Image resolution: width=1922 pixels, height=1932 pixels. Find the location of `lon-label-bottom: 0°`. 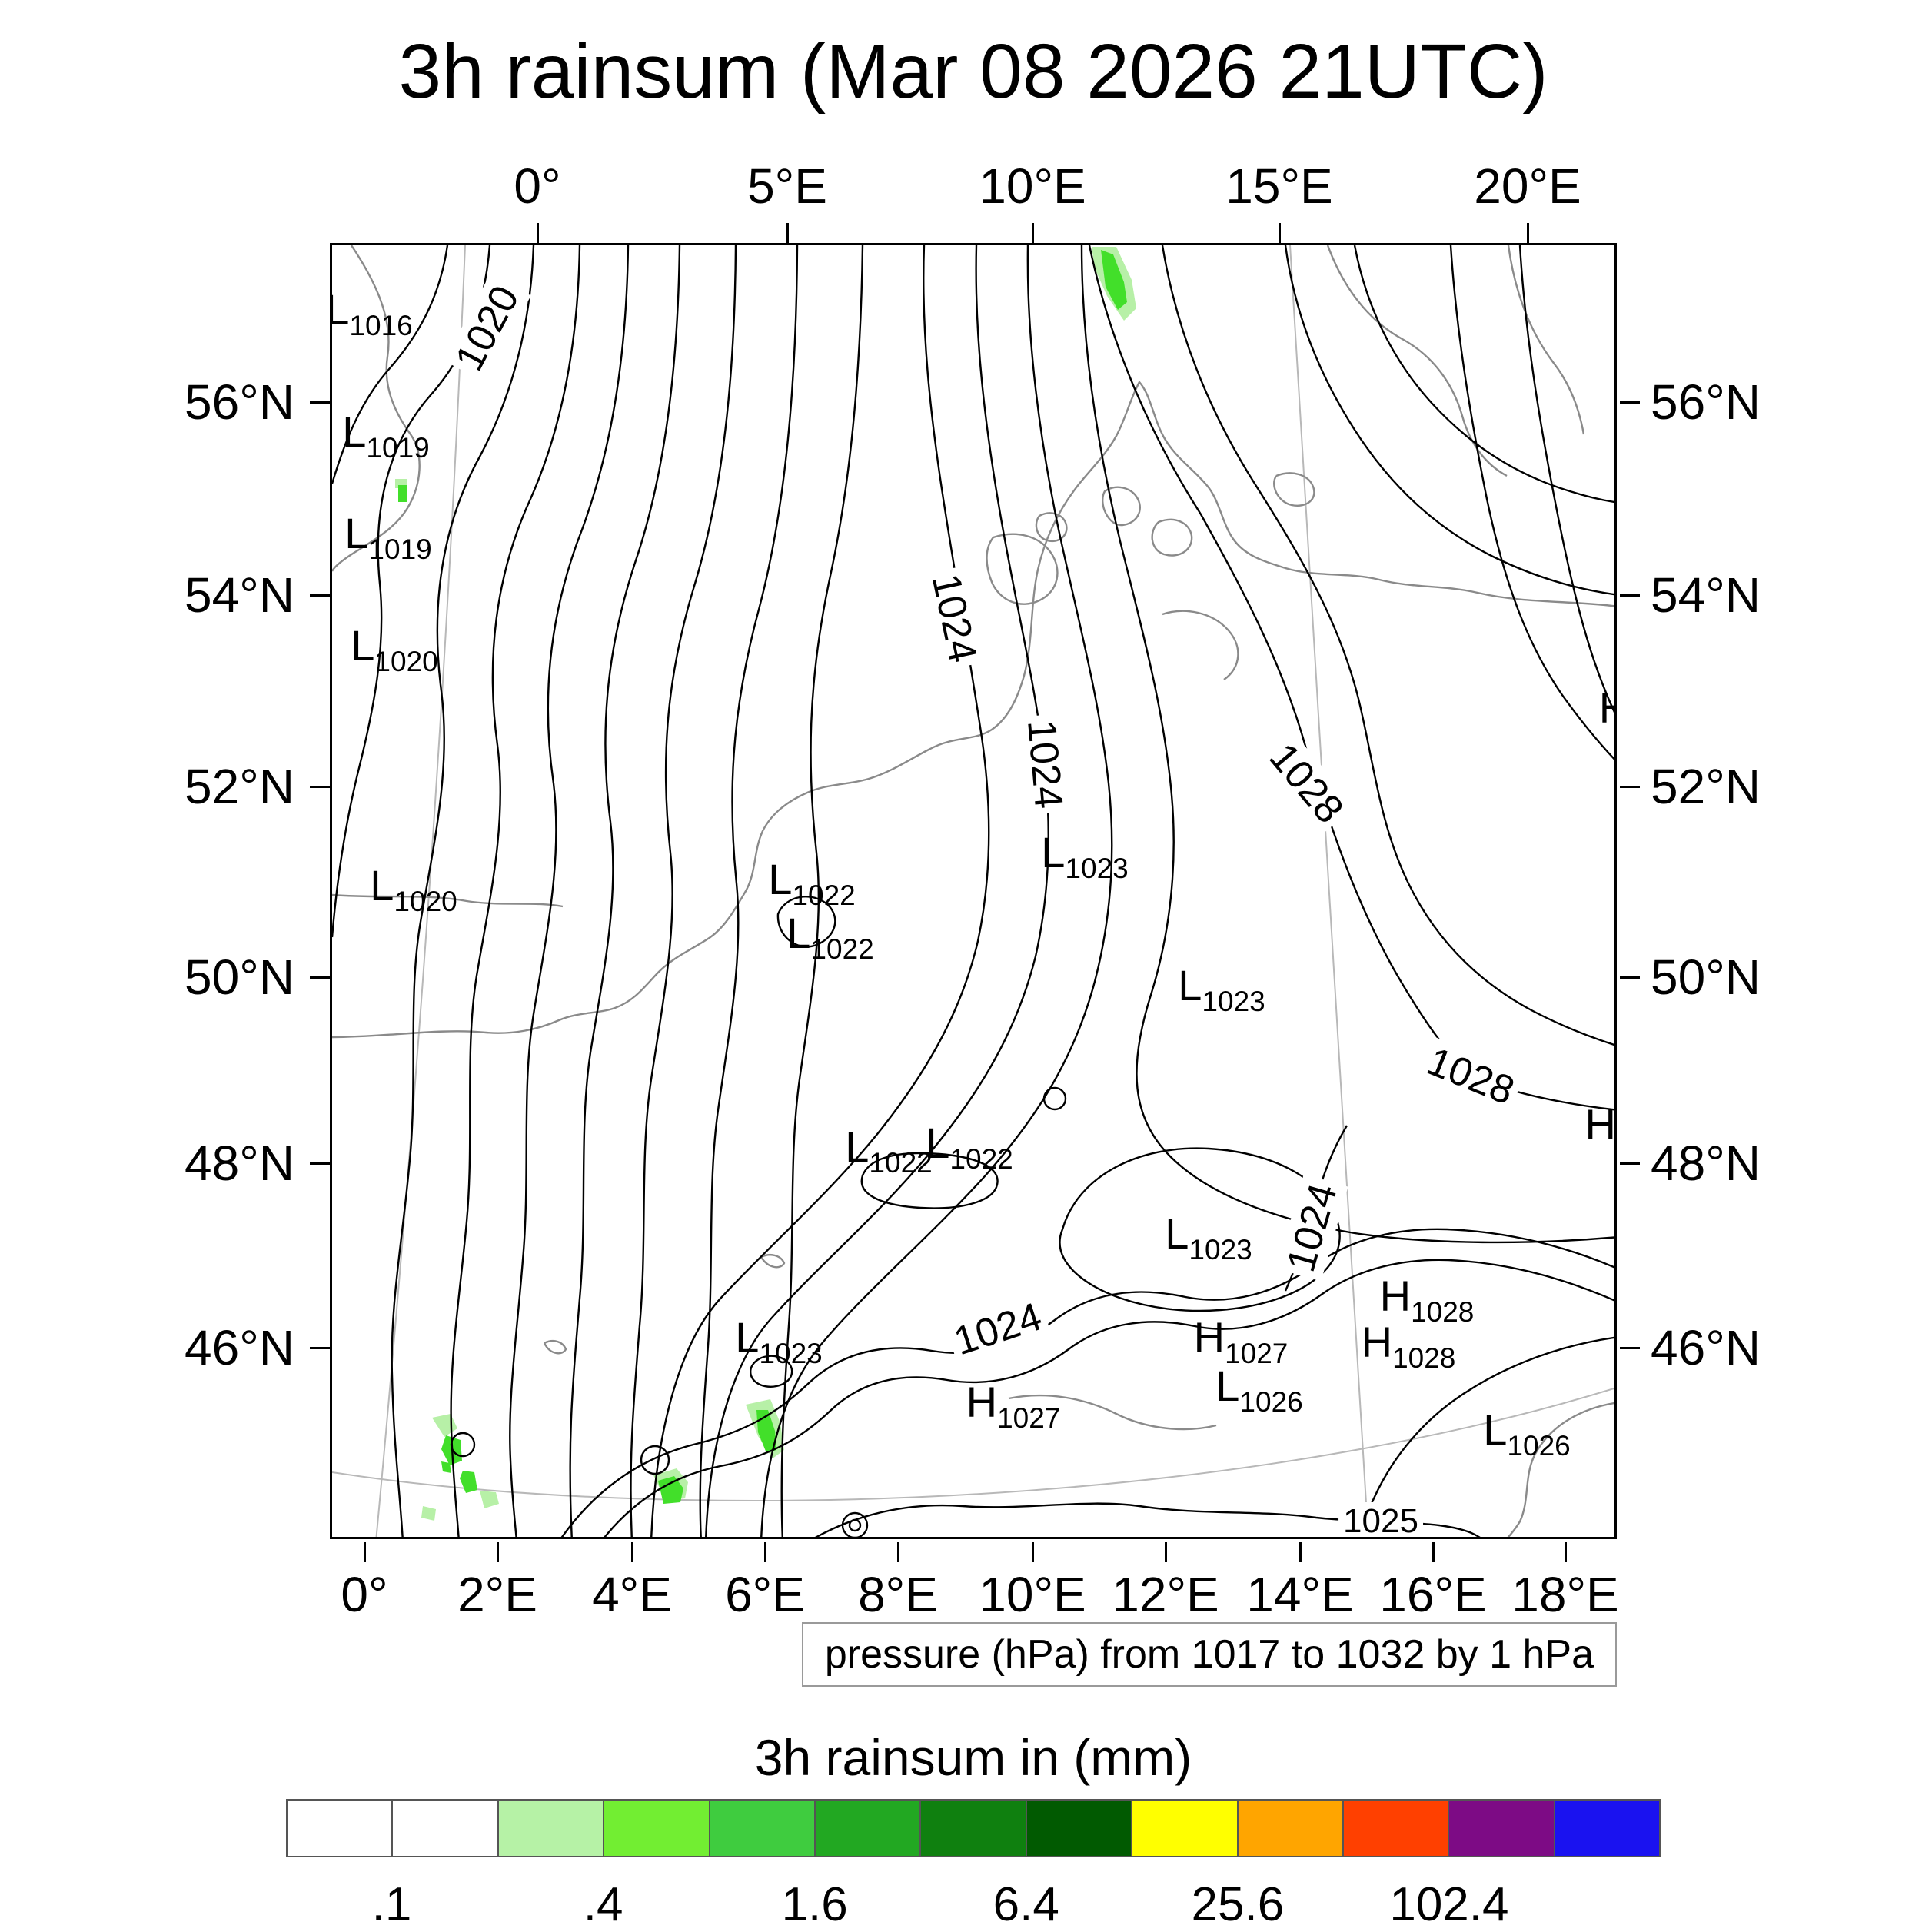

lon-label-bottom: 0° is located at coordinates (364, 1594).